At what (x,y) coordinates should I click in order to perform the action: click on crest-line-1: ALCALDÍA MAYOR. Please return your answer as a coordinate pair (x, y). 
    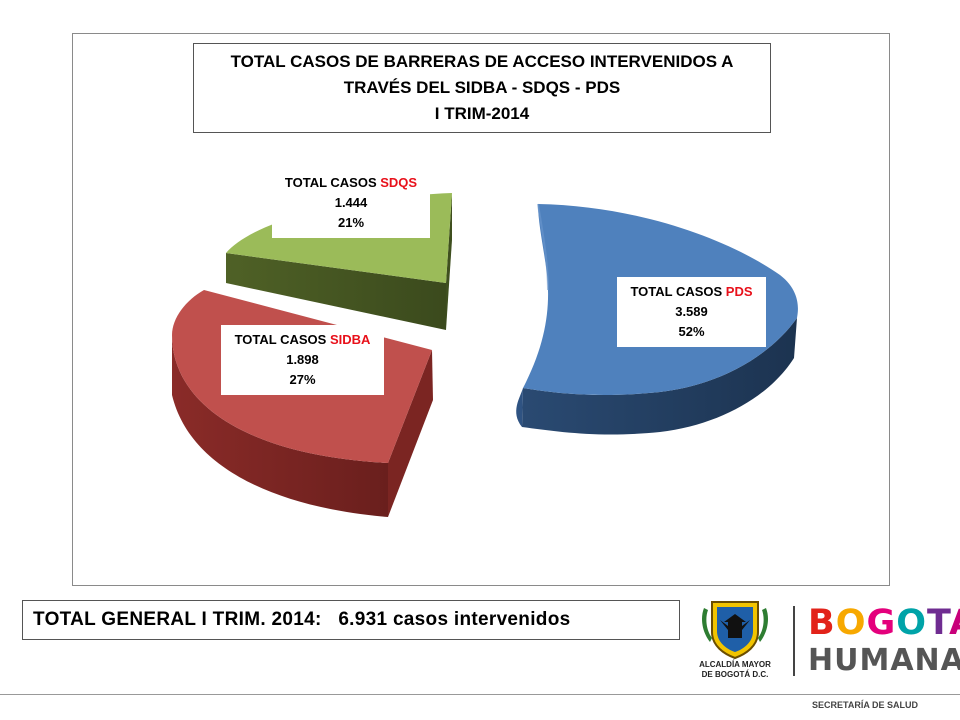
    Looking at the image, I should click on (735, 664).